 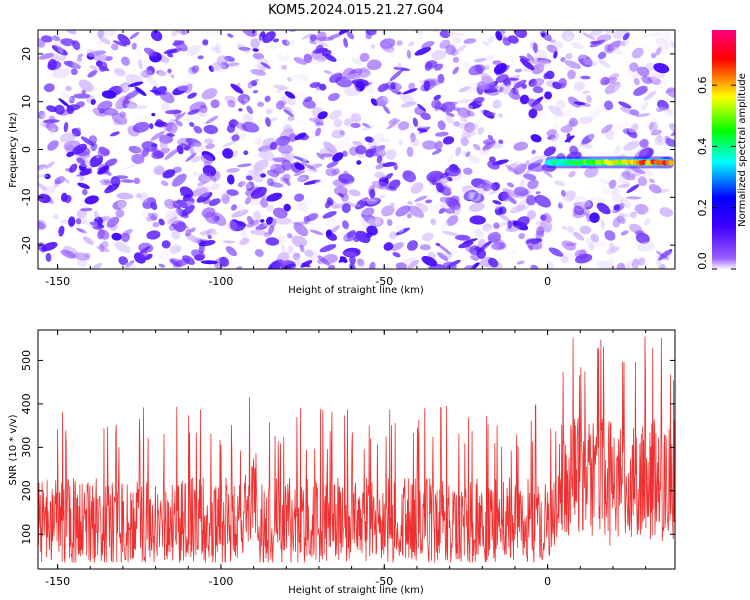 I want to click on y-tick-label: 200, so click(x=26, y=490).